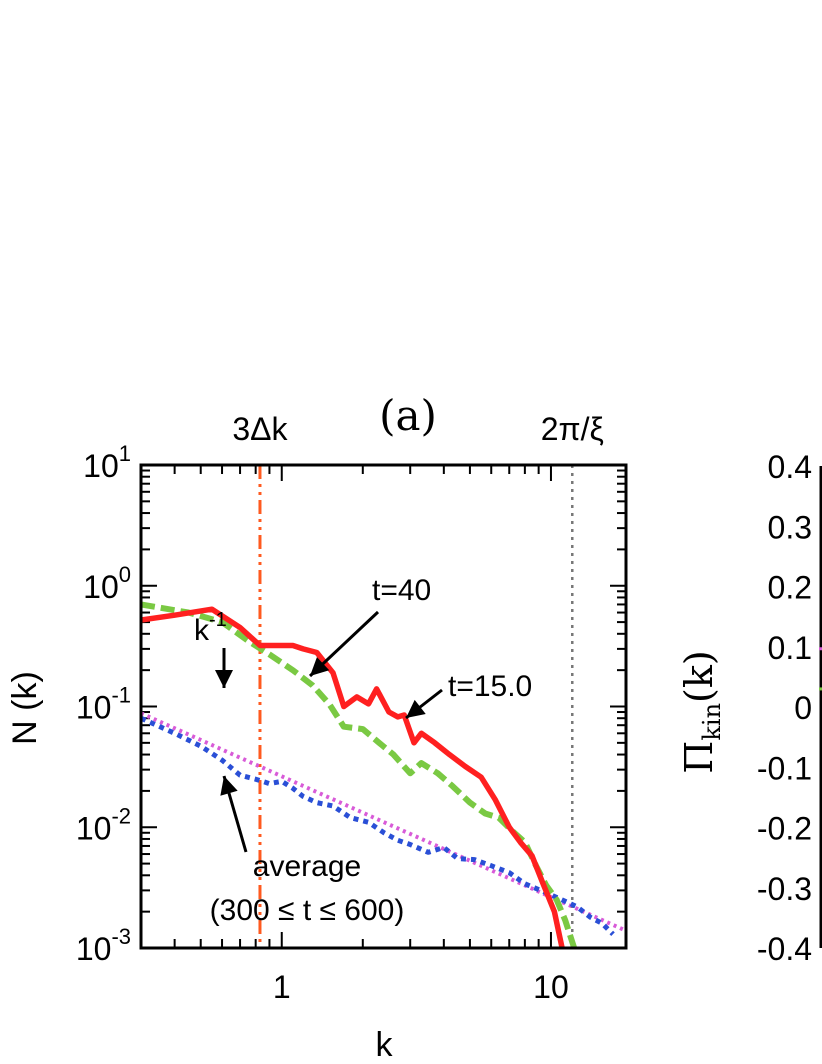 This screenshot has width=822, height=1064. Describe the element at coordinates (699, 676) in the screenshot. I see `ylabel-b-arg: (k)` at that location.